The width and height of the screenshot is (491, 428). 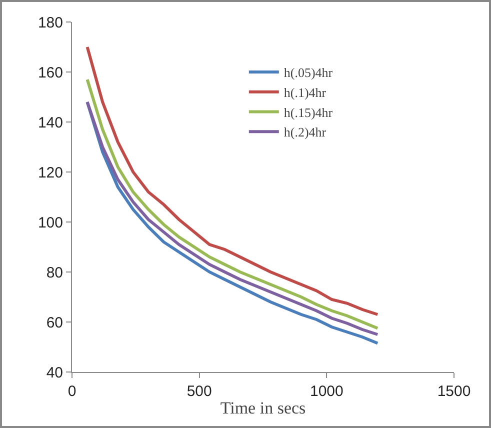 I want to click on y-tick-label: 100, so click(x=50, y=223).